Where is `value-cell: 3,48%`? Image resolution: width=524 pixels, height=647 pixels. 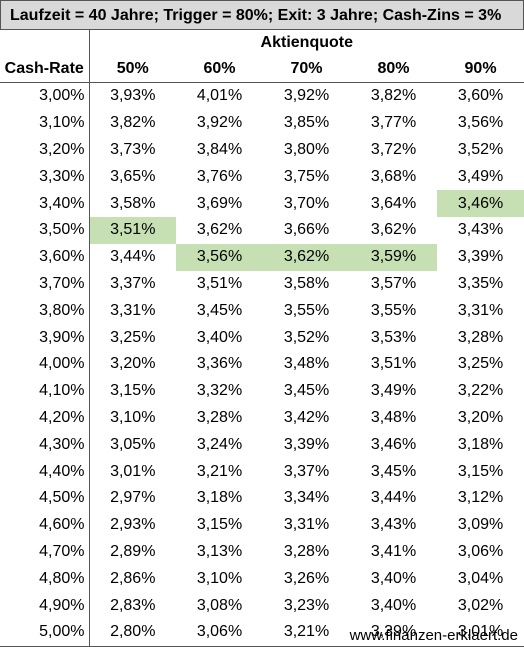 value-cell: 3,48% is located at coordinates (393, 417).